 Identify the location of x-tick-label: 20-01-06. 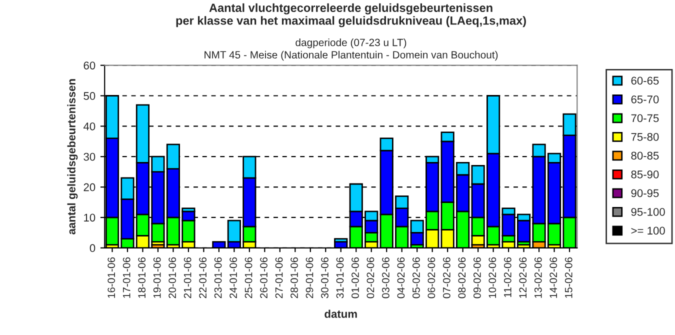
(172, 277).